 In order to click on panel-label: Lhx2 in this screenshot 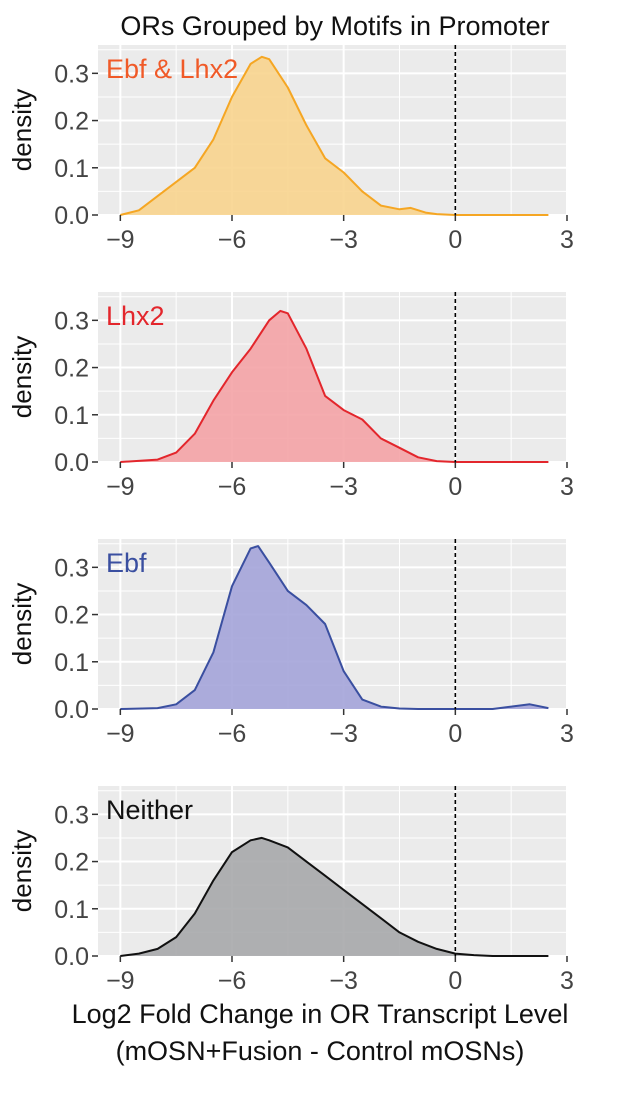, I will do `click(135, 316)`.